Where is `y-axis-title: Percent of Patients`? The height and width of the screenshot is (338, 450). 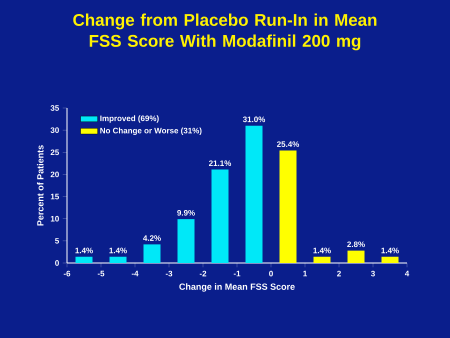
y-axis-title: Percent of Patients is located at coordinates (40, 185).